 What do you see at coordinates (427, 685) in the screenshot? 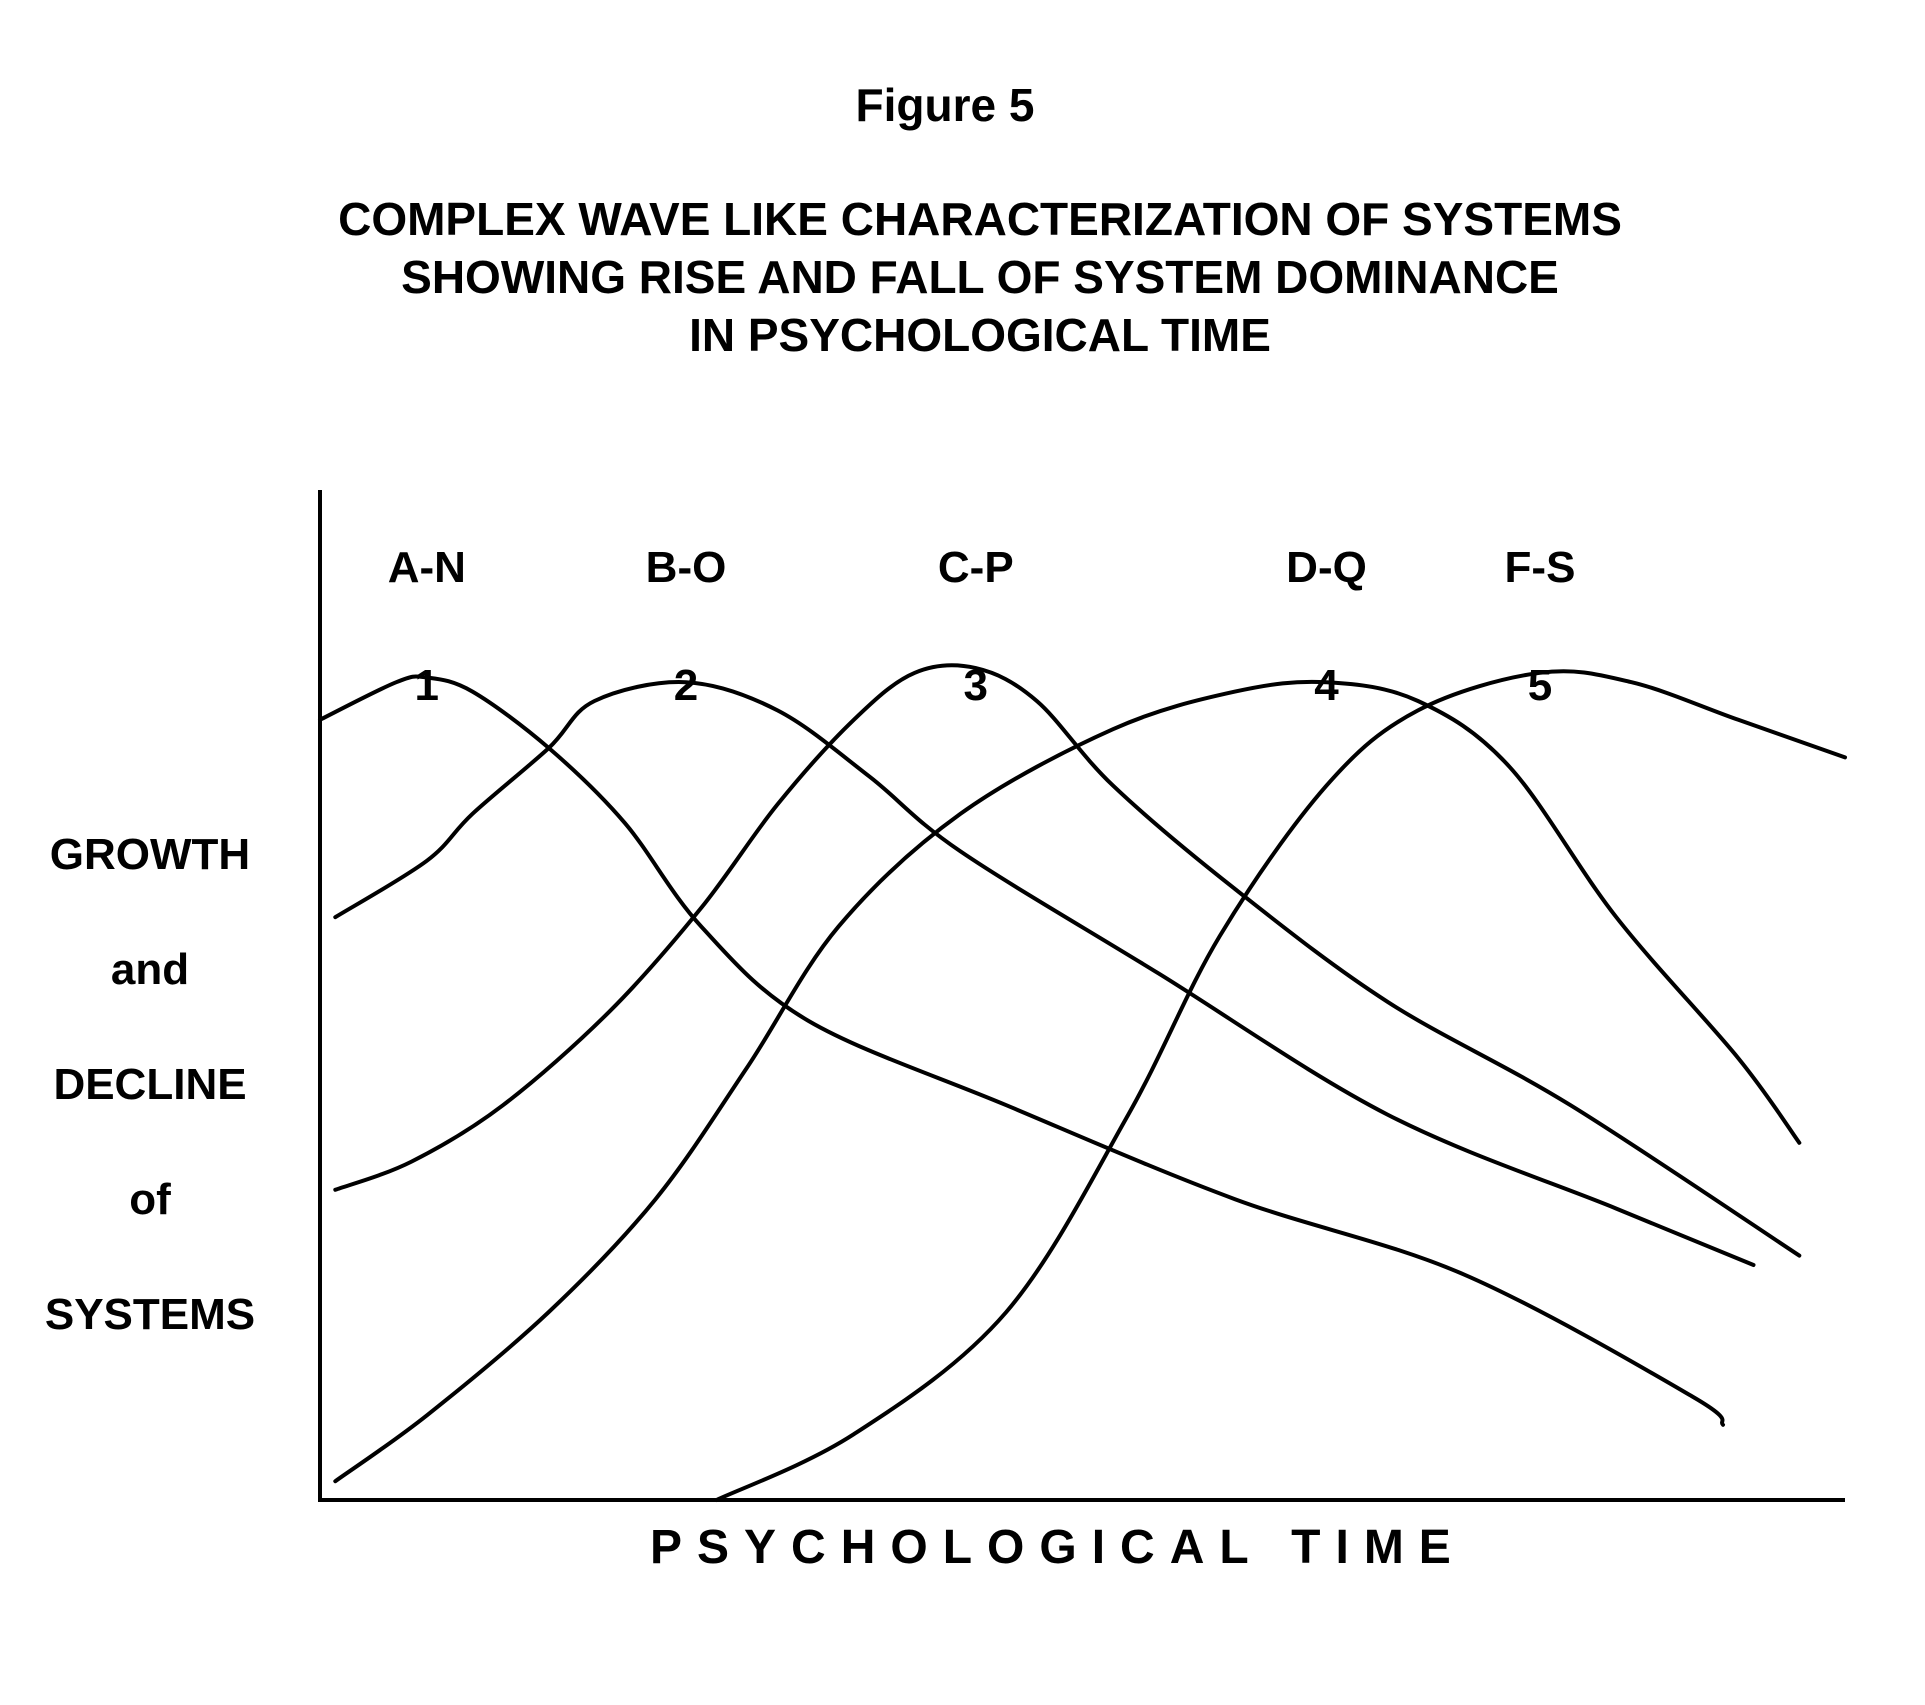
I see `series-peak-number-1: 1` at bounding box center [427, 685].